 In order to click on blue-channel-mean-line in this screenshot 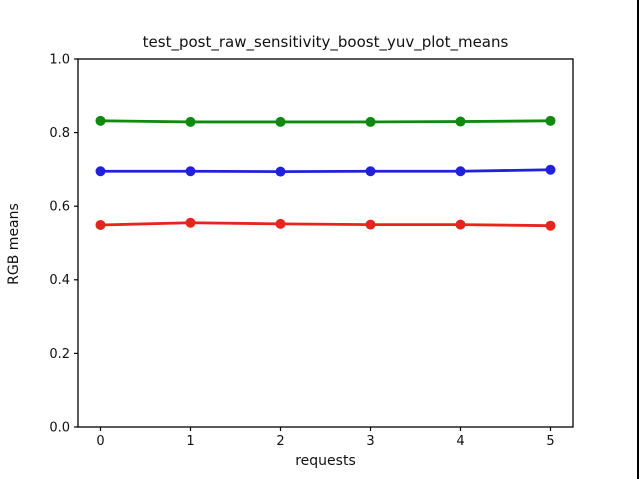, I will do `click(325, 171)`.